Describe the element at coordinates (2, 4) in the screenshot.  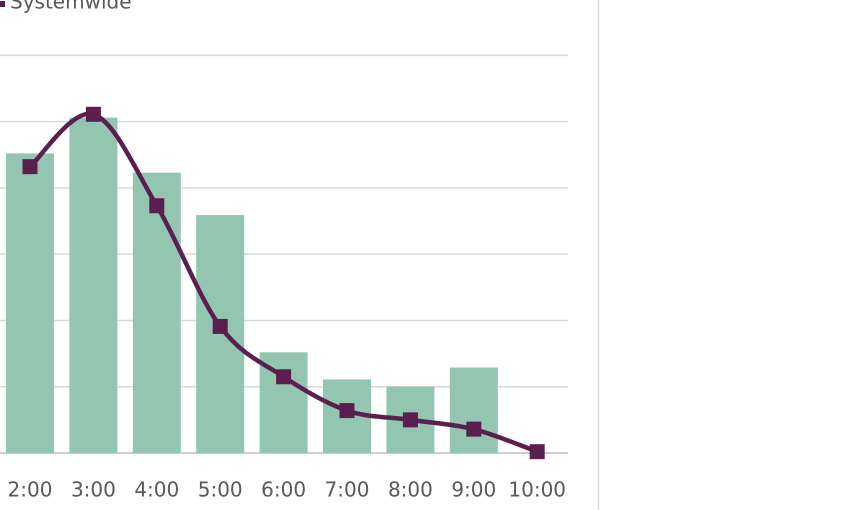
I see `legend-marker` at that location.